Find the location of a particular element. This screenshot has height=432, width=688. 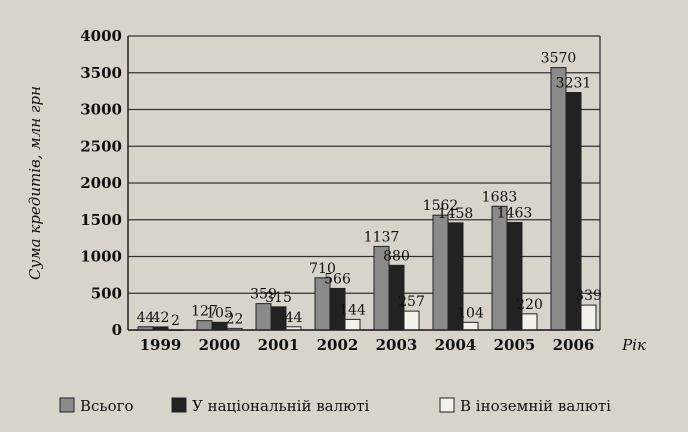

data-label: 220 is located at coordinates (529, 305).